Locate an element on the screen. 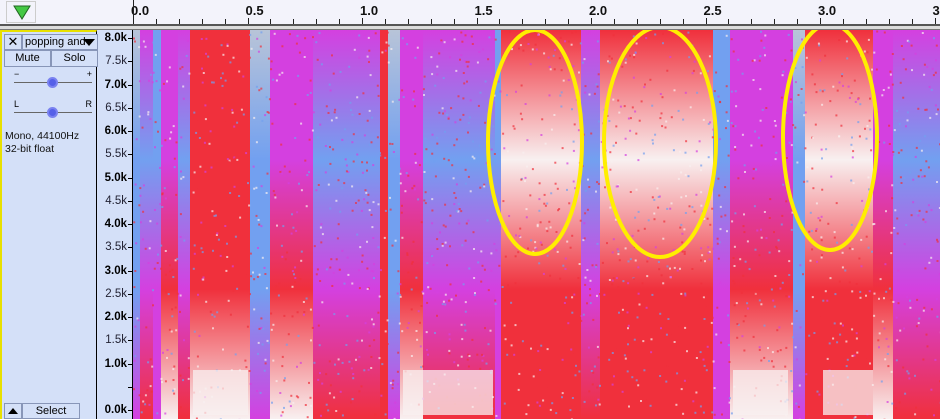  gain-slider: − + is located at coordinates (53, 80).